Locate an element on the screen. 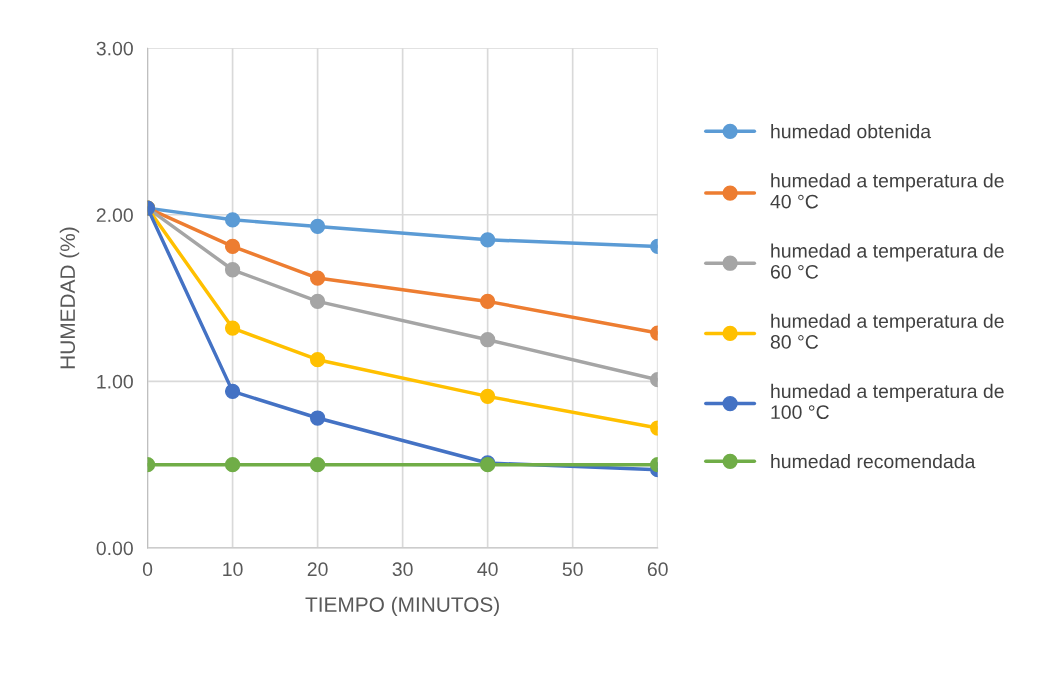 The height and width of the screenshot is (679, 1054). y-tick-label: 3.00 is located at coordinates (114, 48).